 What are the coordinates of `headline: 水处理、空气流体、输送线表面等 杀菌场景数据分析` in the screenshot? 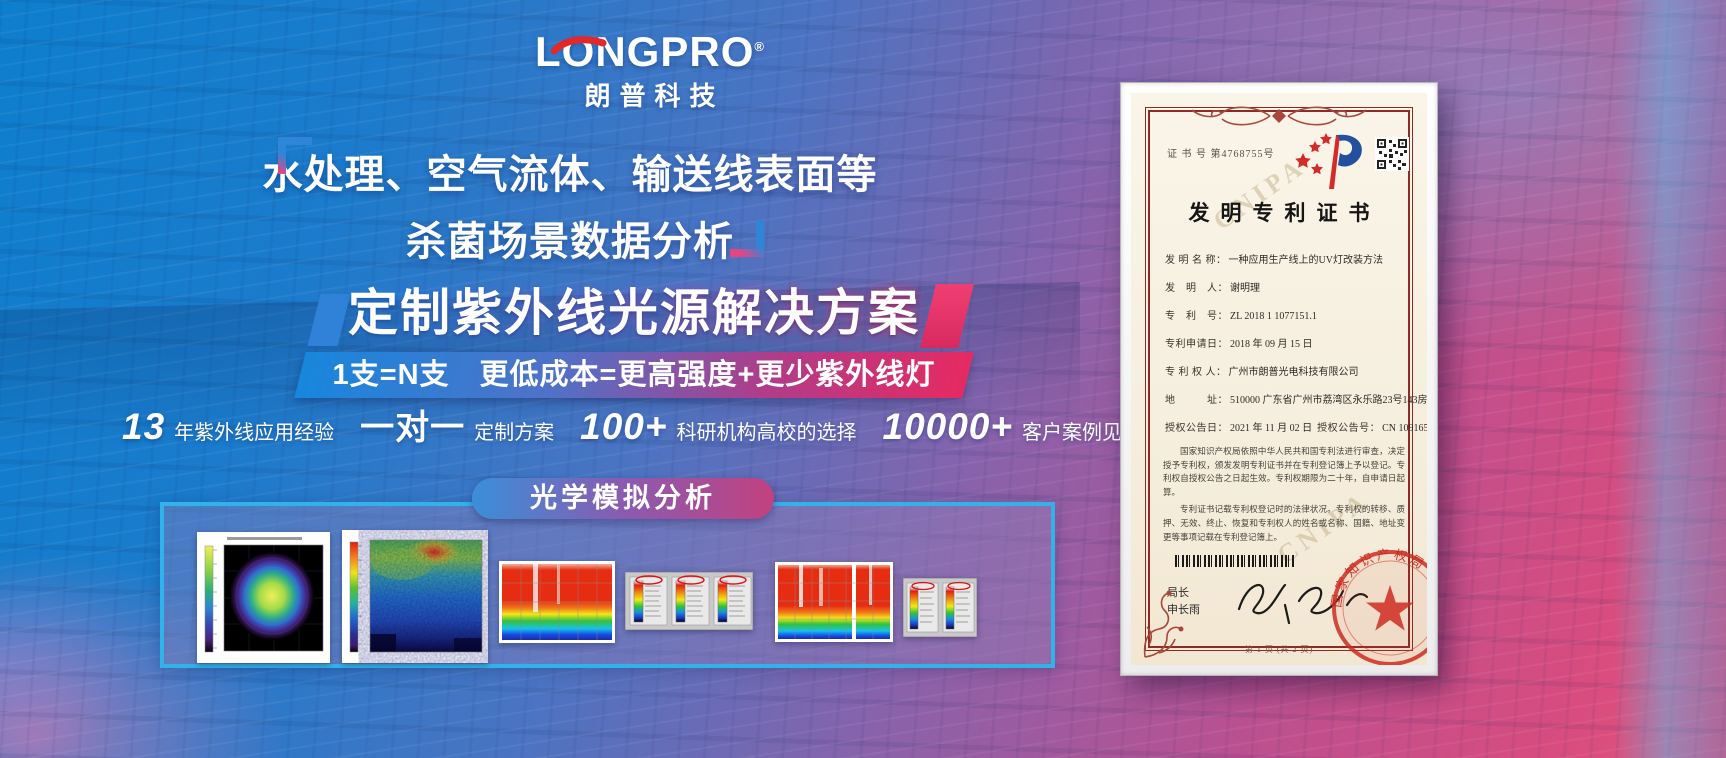 It's located at (570, 202).